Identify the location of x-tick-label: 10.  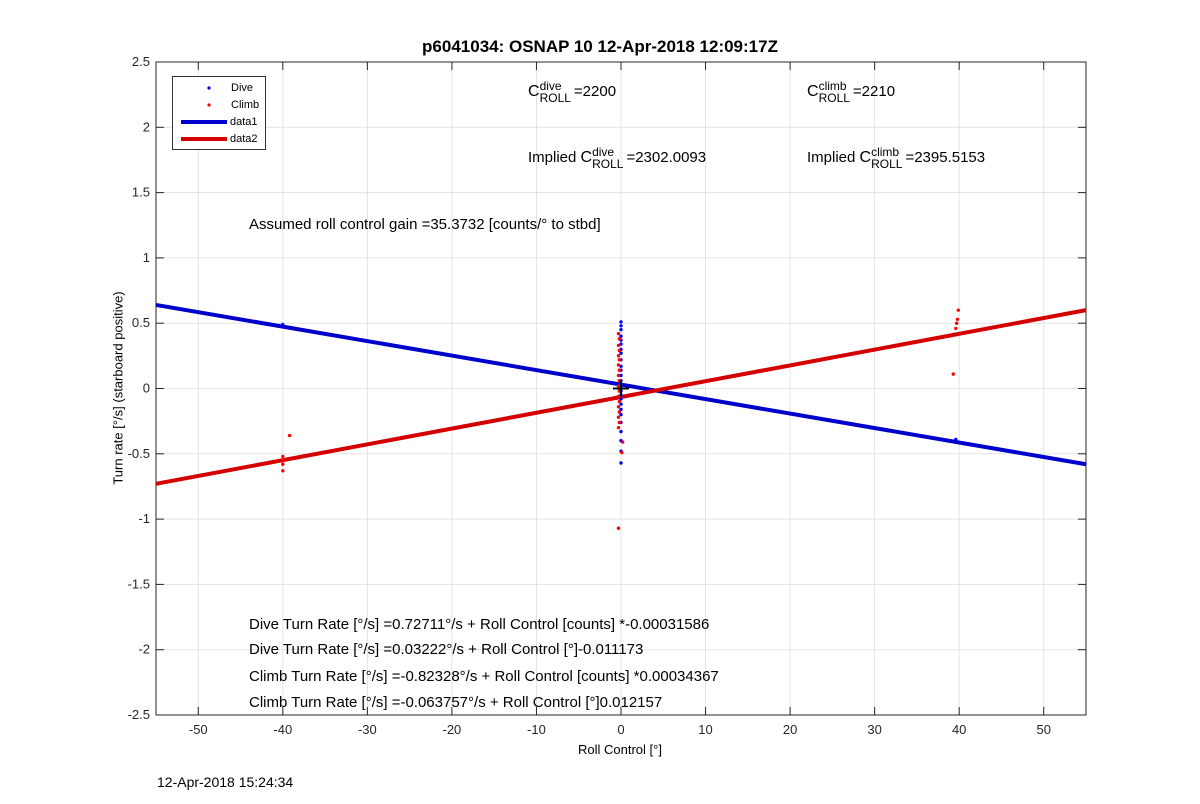
(705, 729).